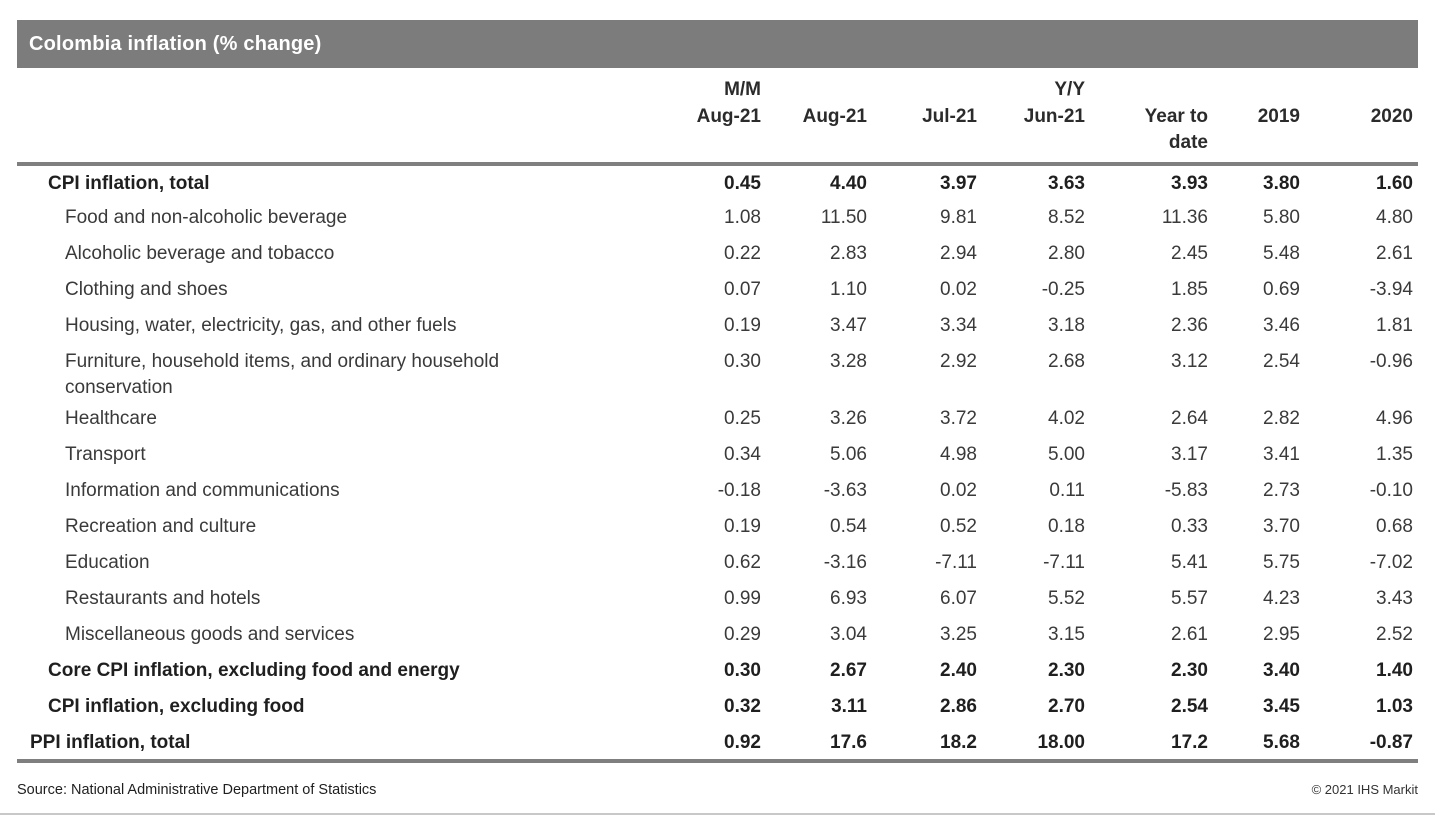 The image size is (1435, 817). I want to click on table-title: Colombia inflation (% change), so click(175, 43).